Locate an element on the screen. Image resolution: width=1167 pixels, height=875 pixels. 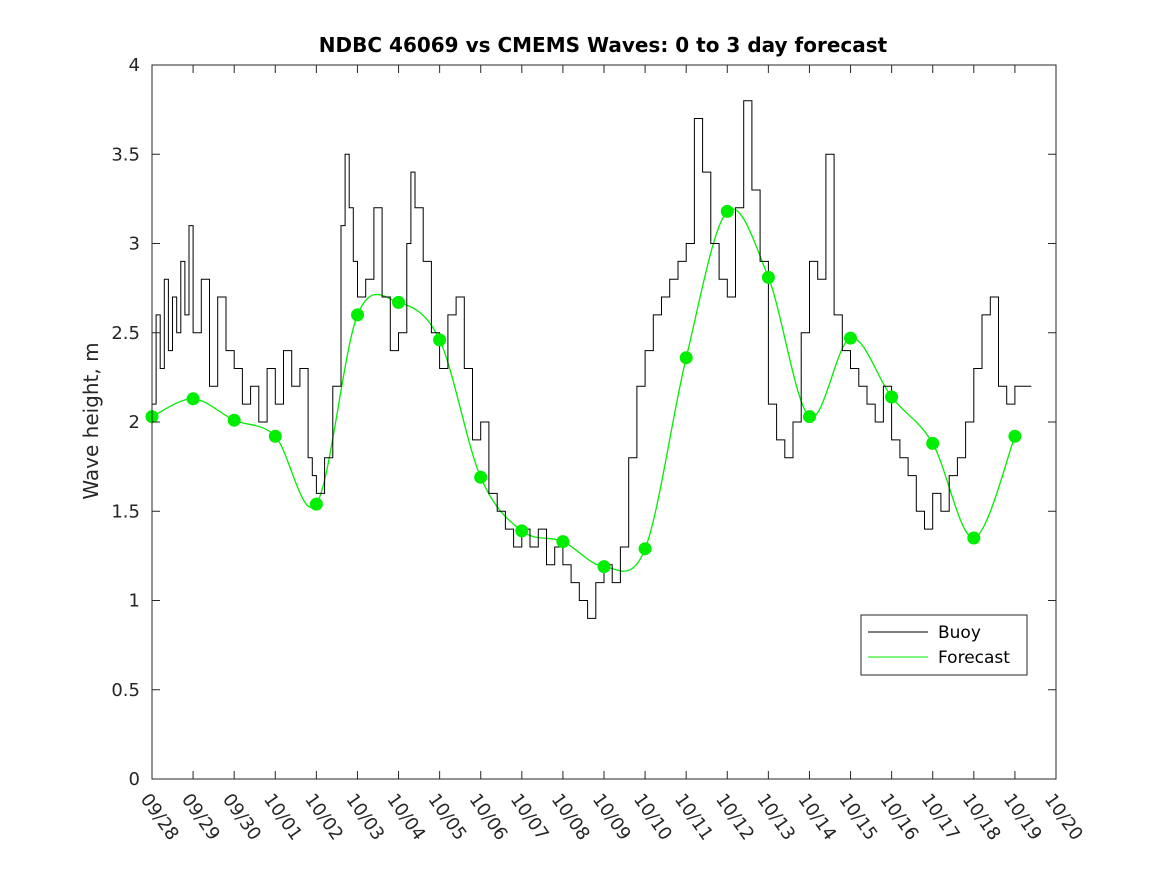
x-tick-label: 10/11 is located at coordinates (693, 817).